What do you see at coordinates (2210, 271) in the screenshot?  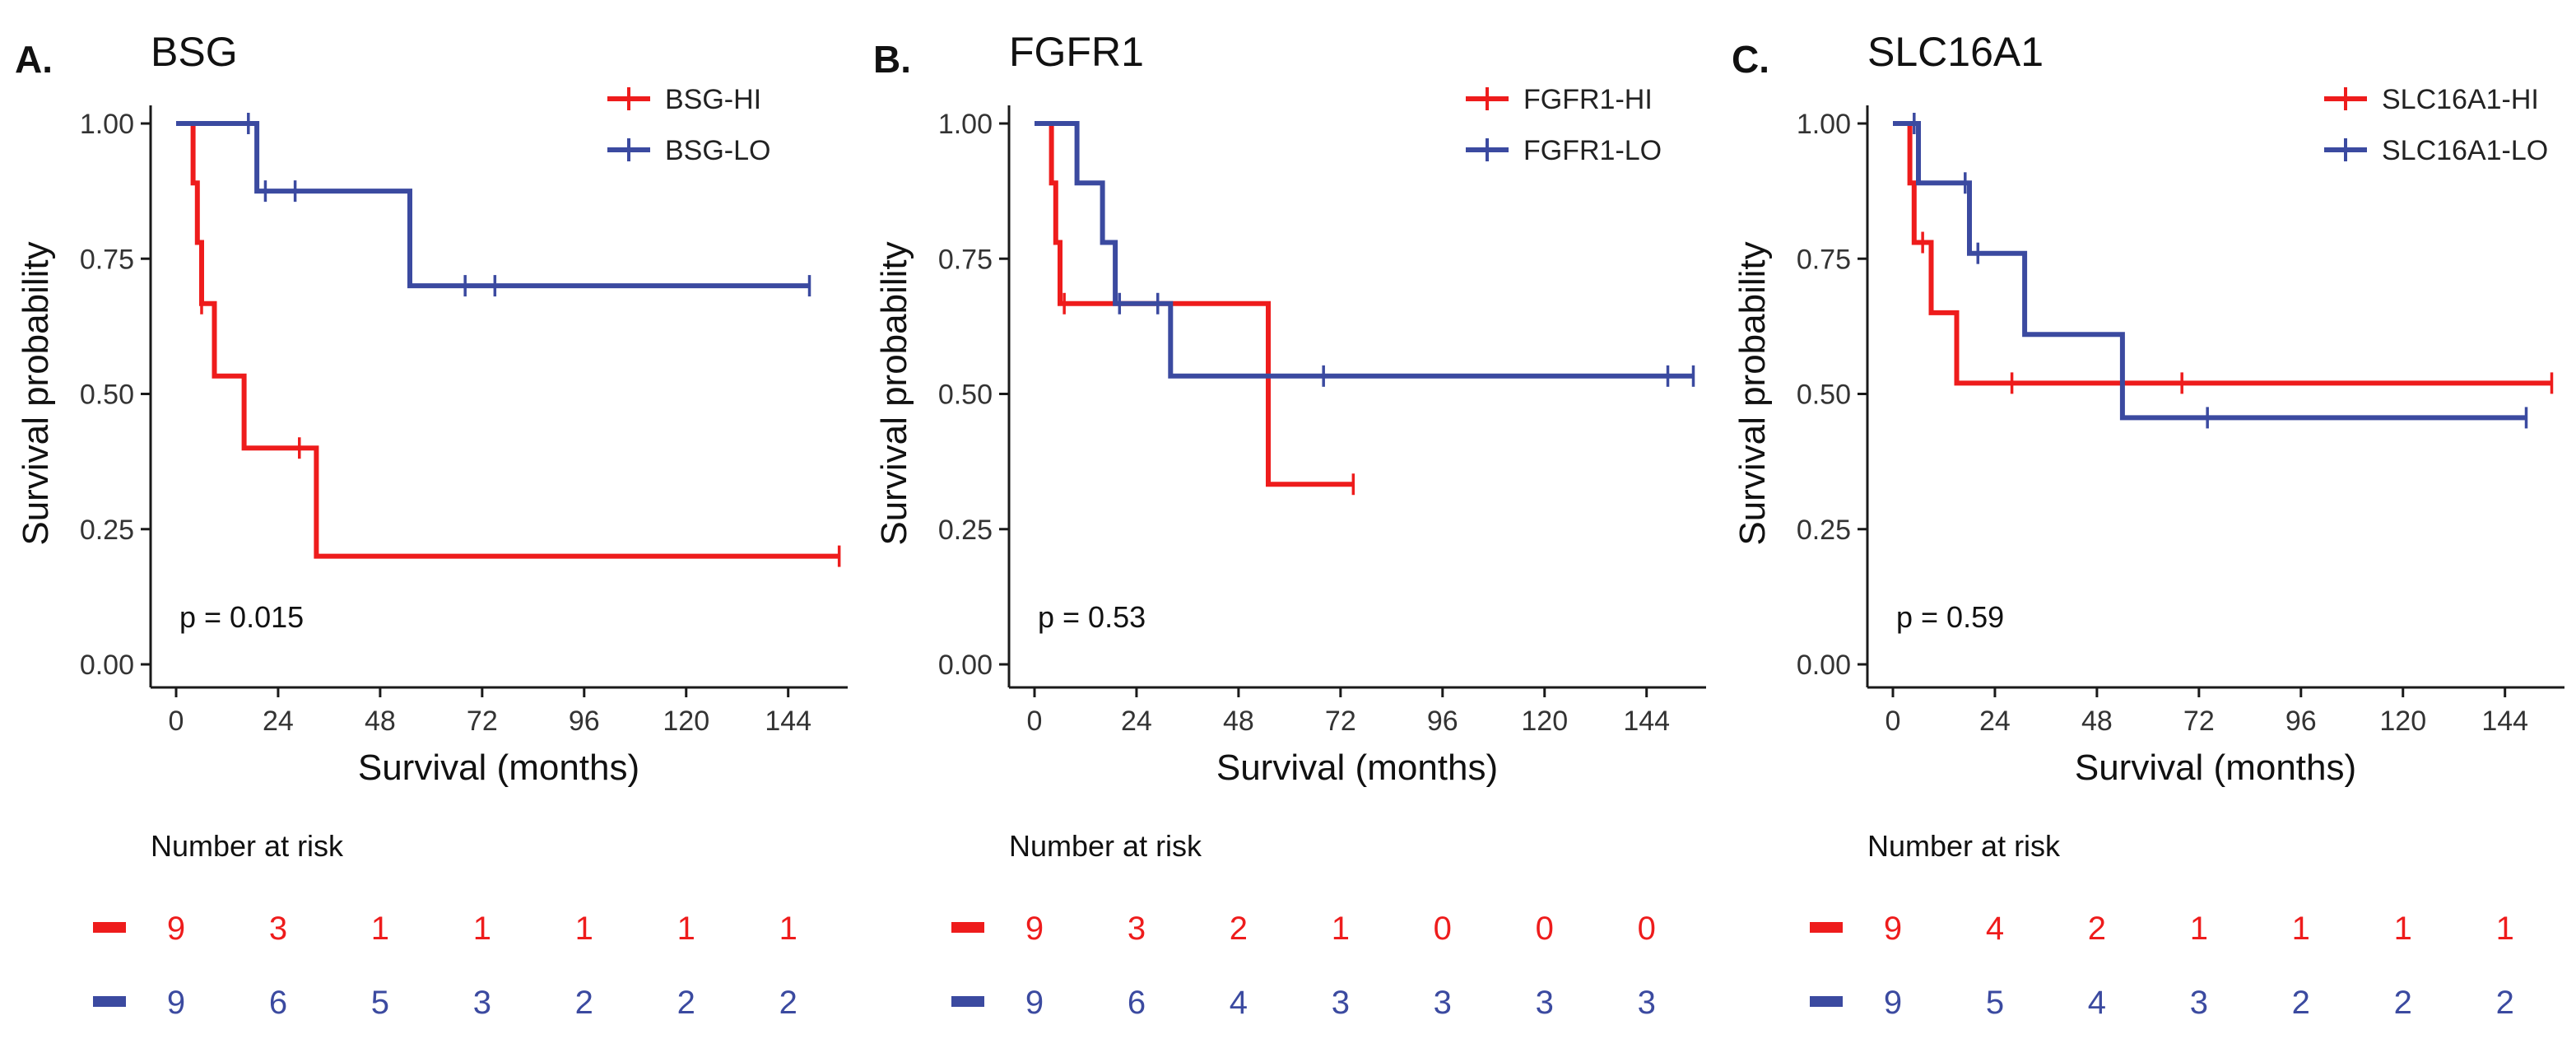 I see `km-curve-slc16a1-lo` at bounding box center [2210, 271].